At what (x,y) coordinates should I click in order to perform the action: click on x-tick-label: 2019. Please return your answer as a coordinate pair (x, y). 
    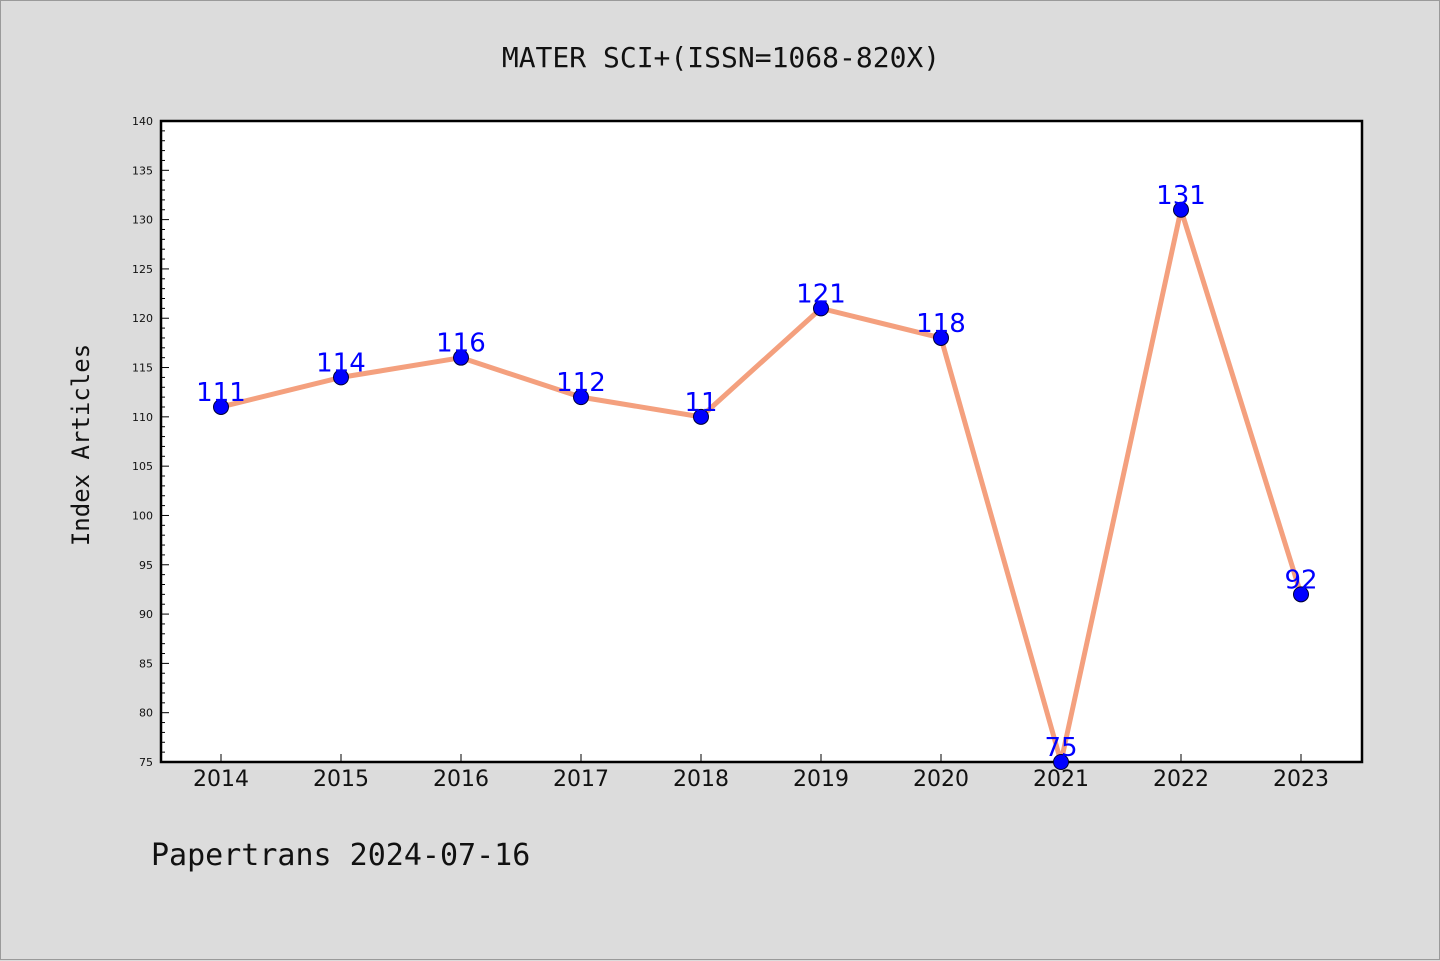
    Looking at the image, I should click on (821, 779).